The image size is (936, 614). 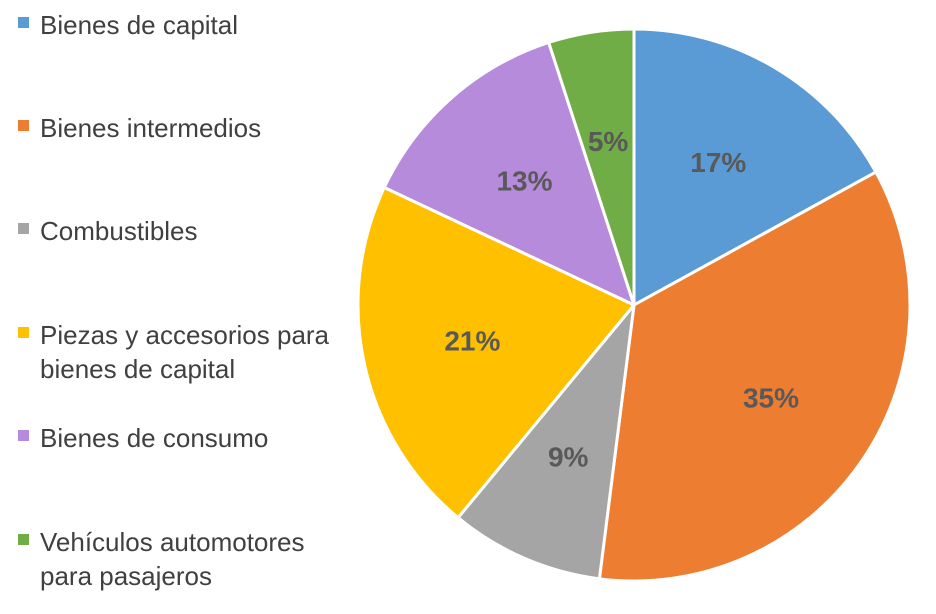 I want to click on pie-slice-bienes-de-consumo, so click(x=509, y=174).